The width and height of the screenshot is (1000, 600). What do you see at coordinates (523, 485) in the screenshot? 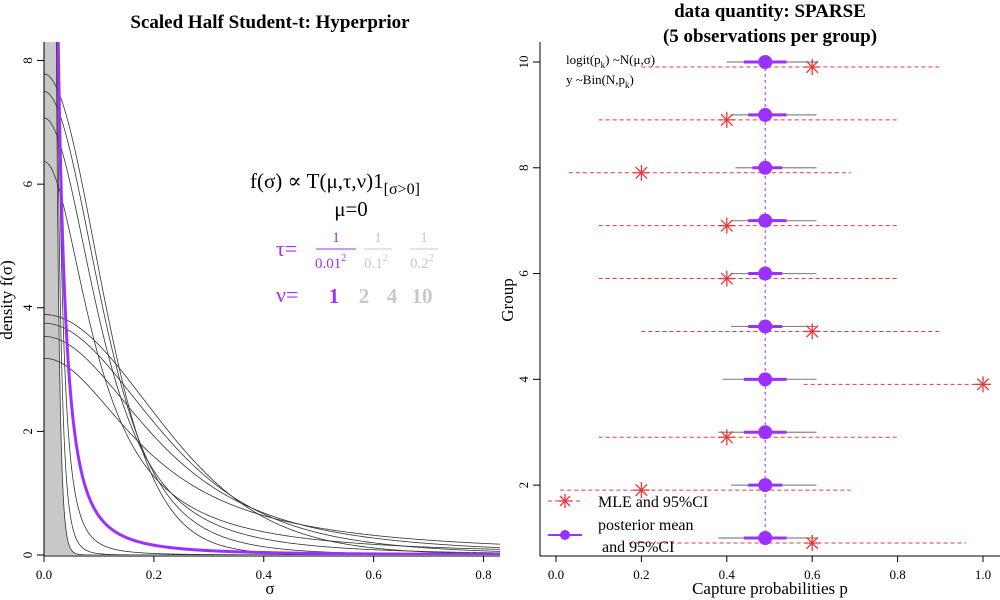
I see `right-y-tick-label: 2` at bounding box center [523, 485].